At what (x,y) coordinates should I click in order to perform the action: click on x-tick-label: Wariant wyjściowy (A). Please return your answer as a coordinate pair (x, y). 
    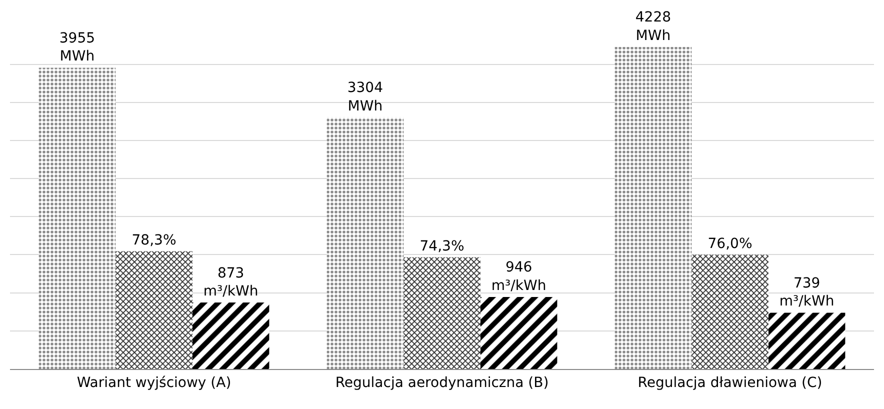
    Looking at the image, I should click on (154, 382).